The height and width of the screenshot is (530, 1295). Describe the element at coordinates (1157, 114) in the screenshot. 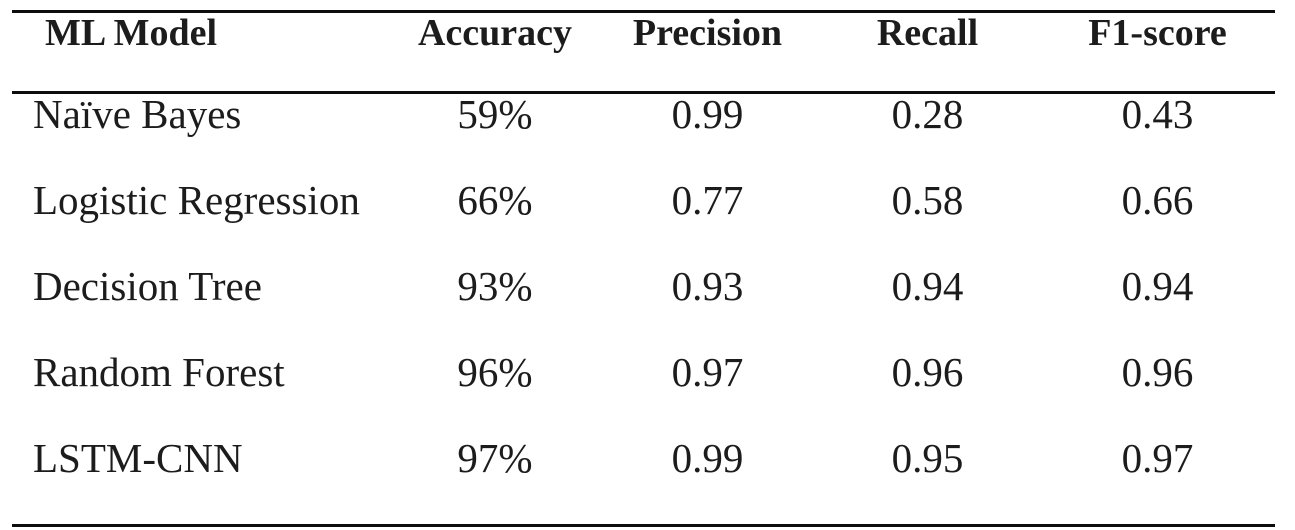

I see `cell-f1-score: 0.43` at that location.